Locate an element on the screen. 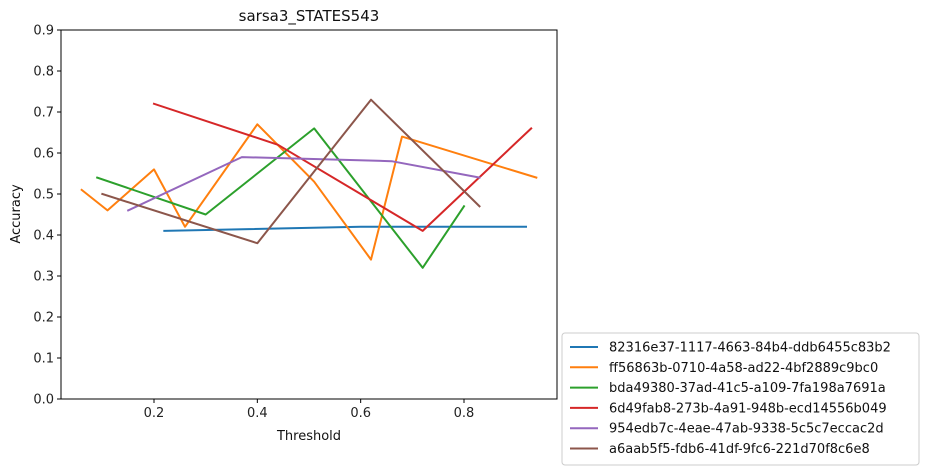  x-tick-label: 0.4 is located at coordinates (257, 413).